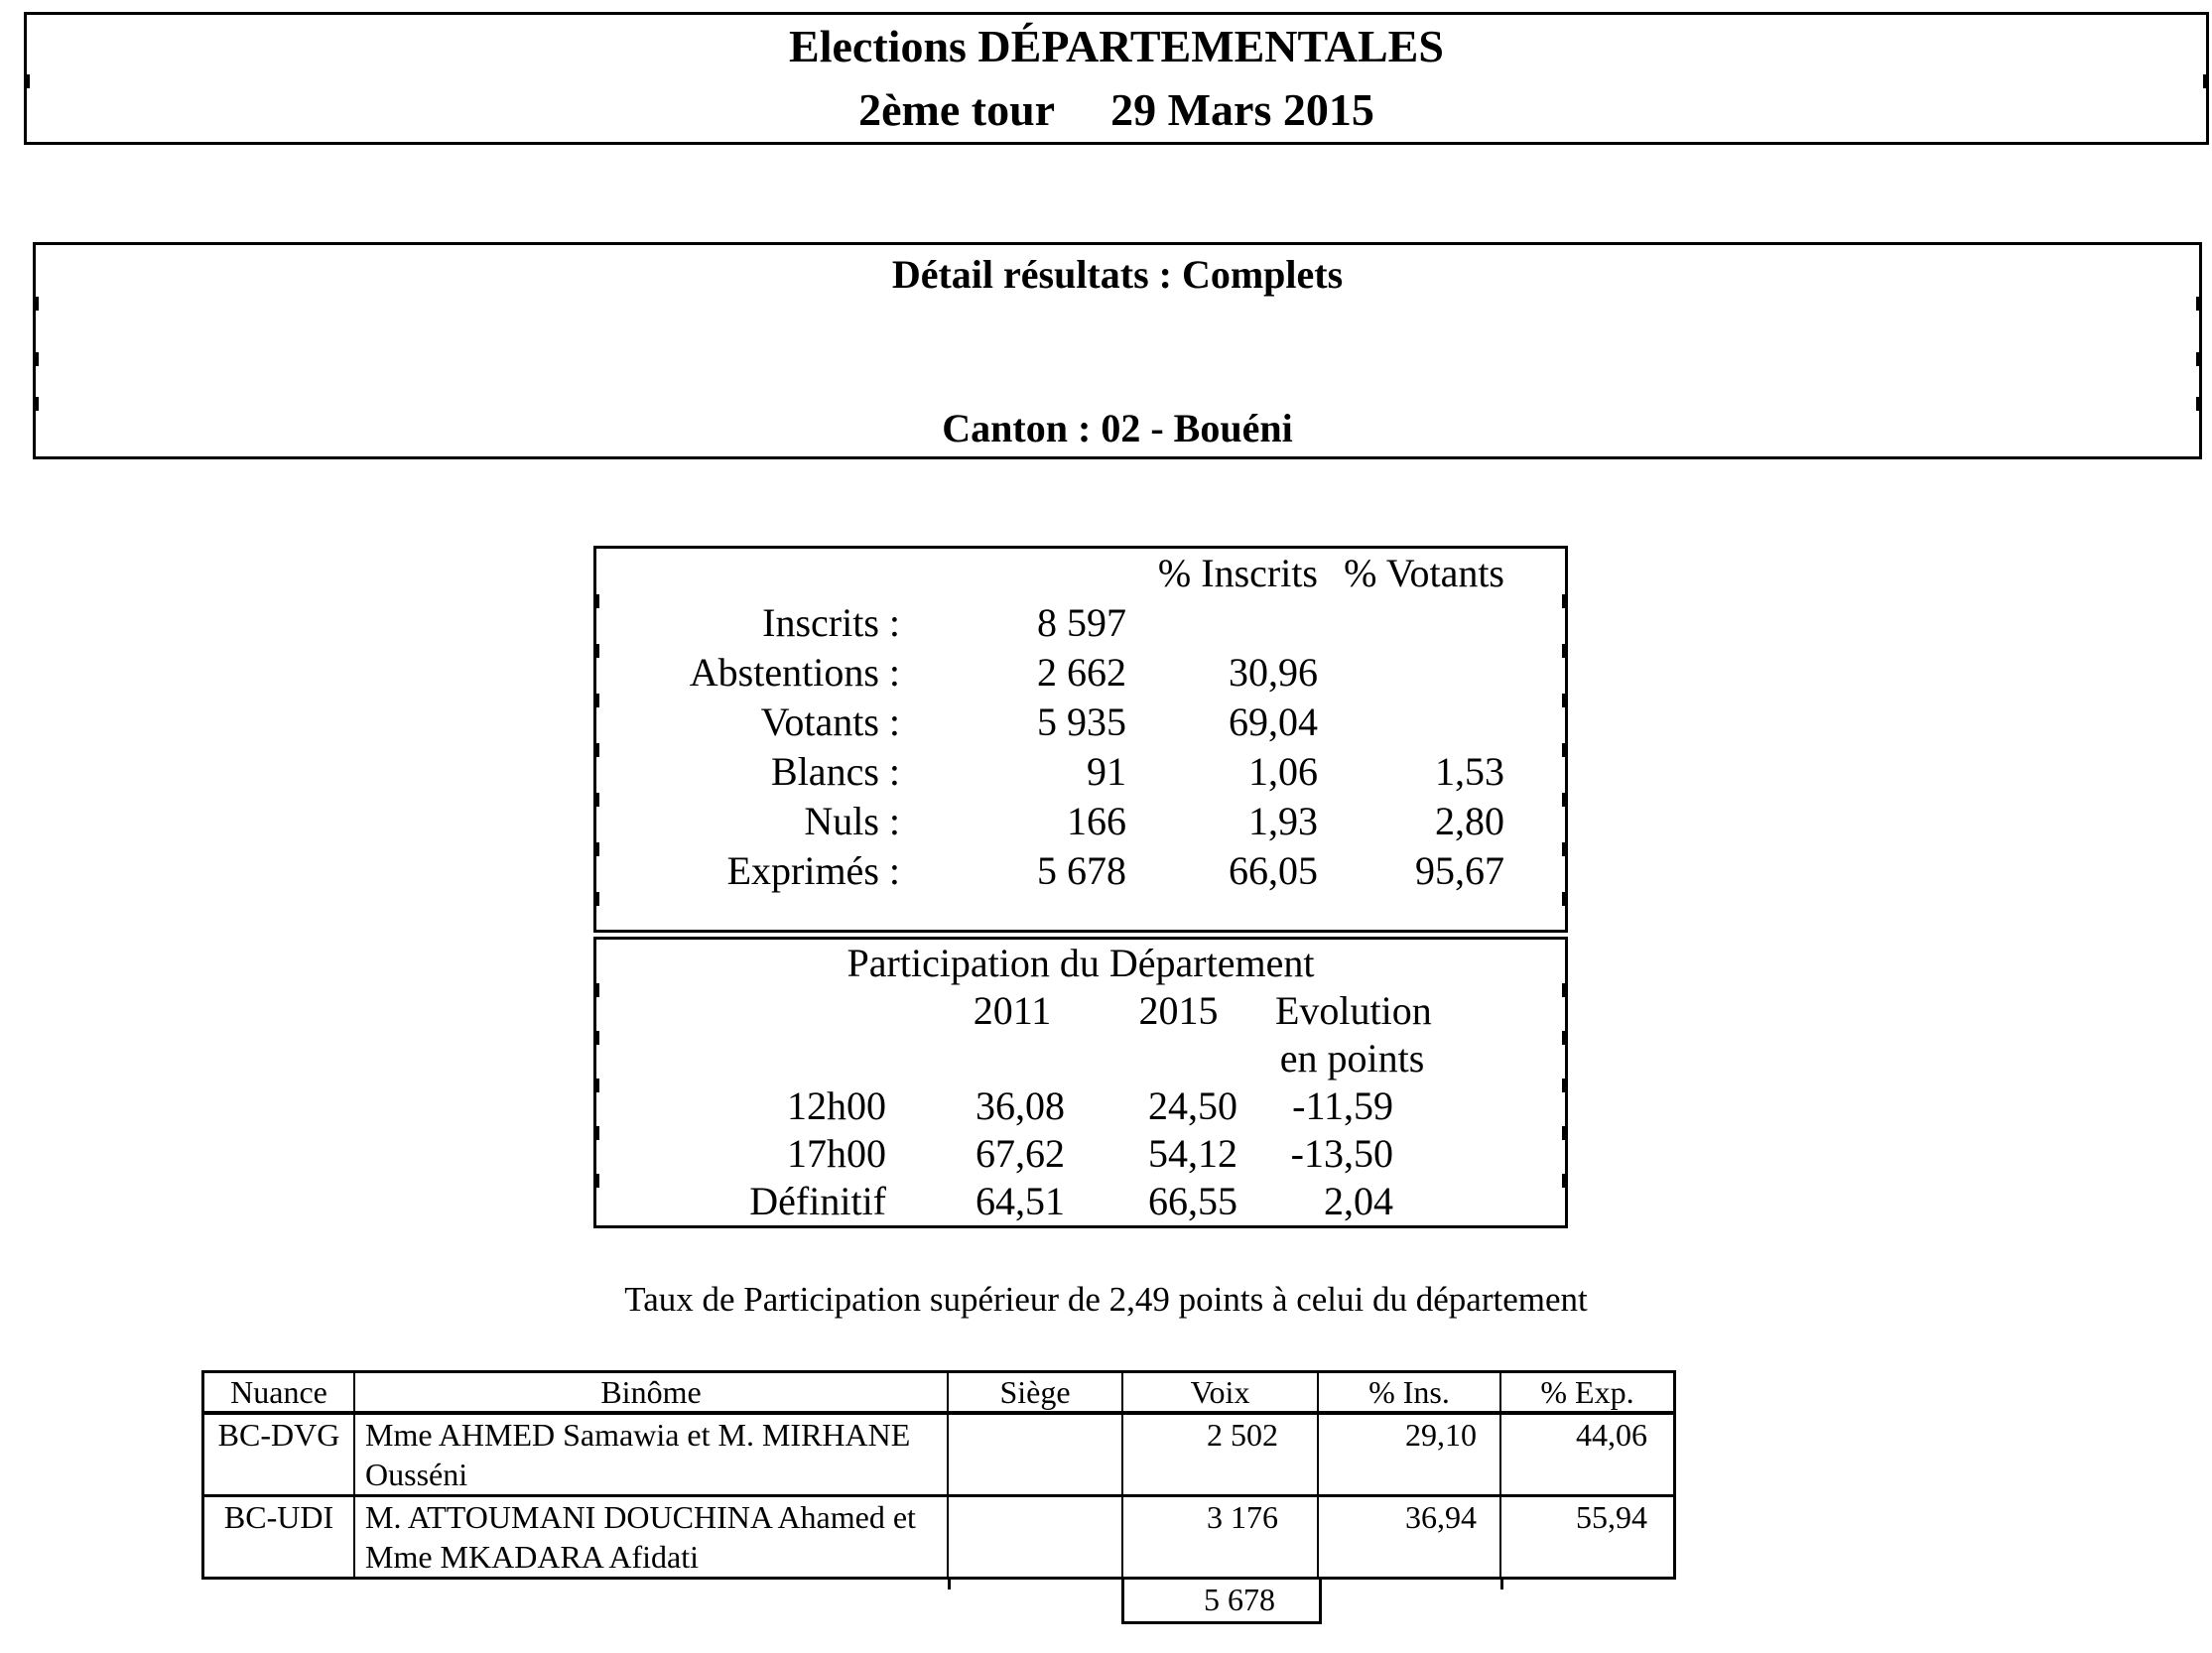 The width and height of the screenshot is (2212, 1653). What do you see at coordinates (1410, 1392) in the screenshot?
I see `results-header-pct-ins: % Ins.` at bounding box center [1410, 1392].